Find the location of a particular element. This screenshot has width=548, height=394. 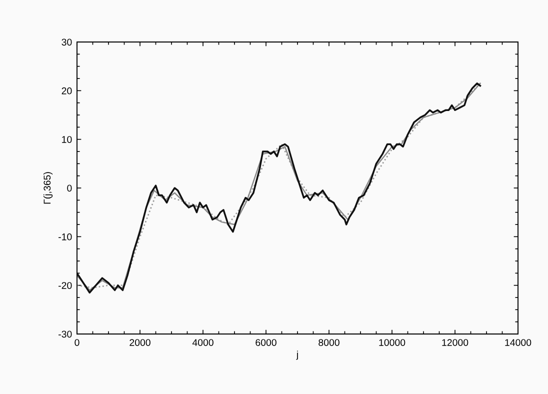

y-tick-label: 20 is located at coordinates (67, 90).